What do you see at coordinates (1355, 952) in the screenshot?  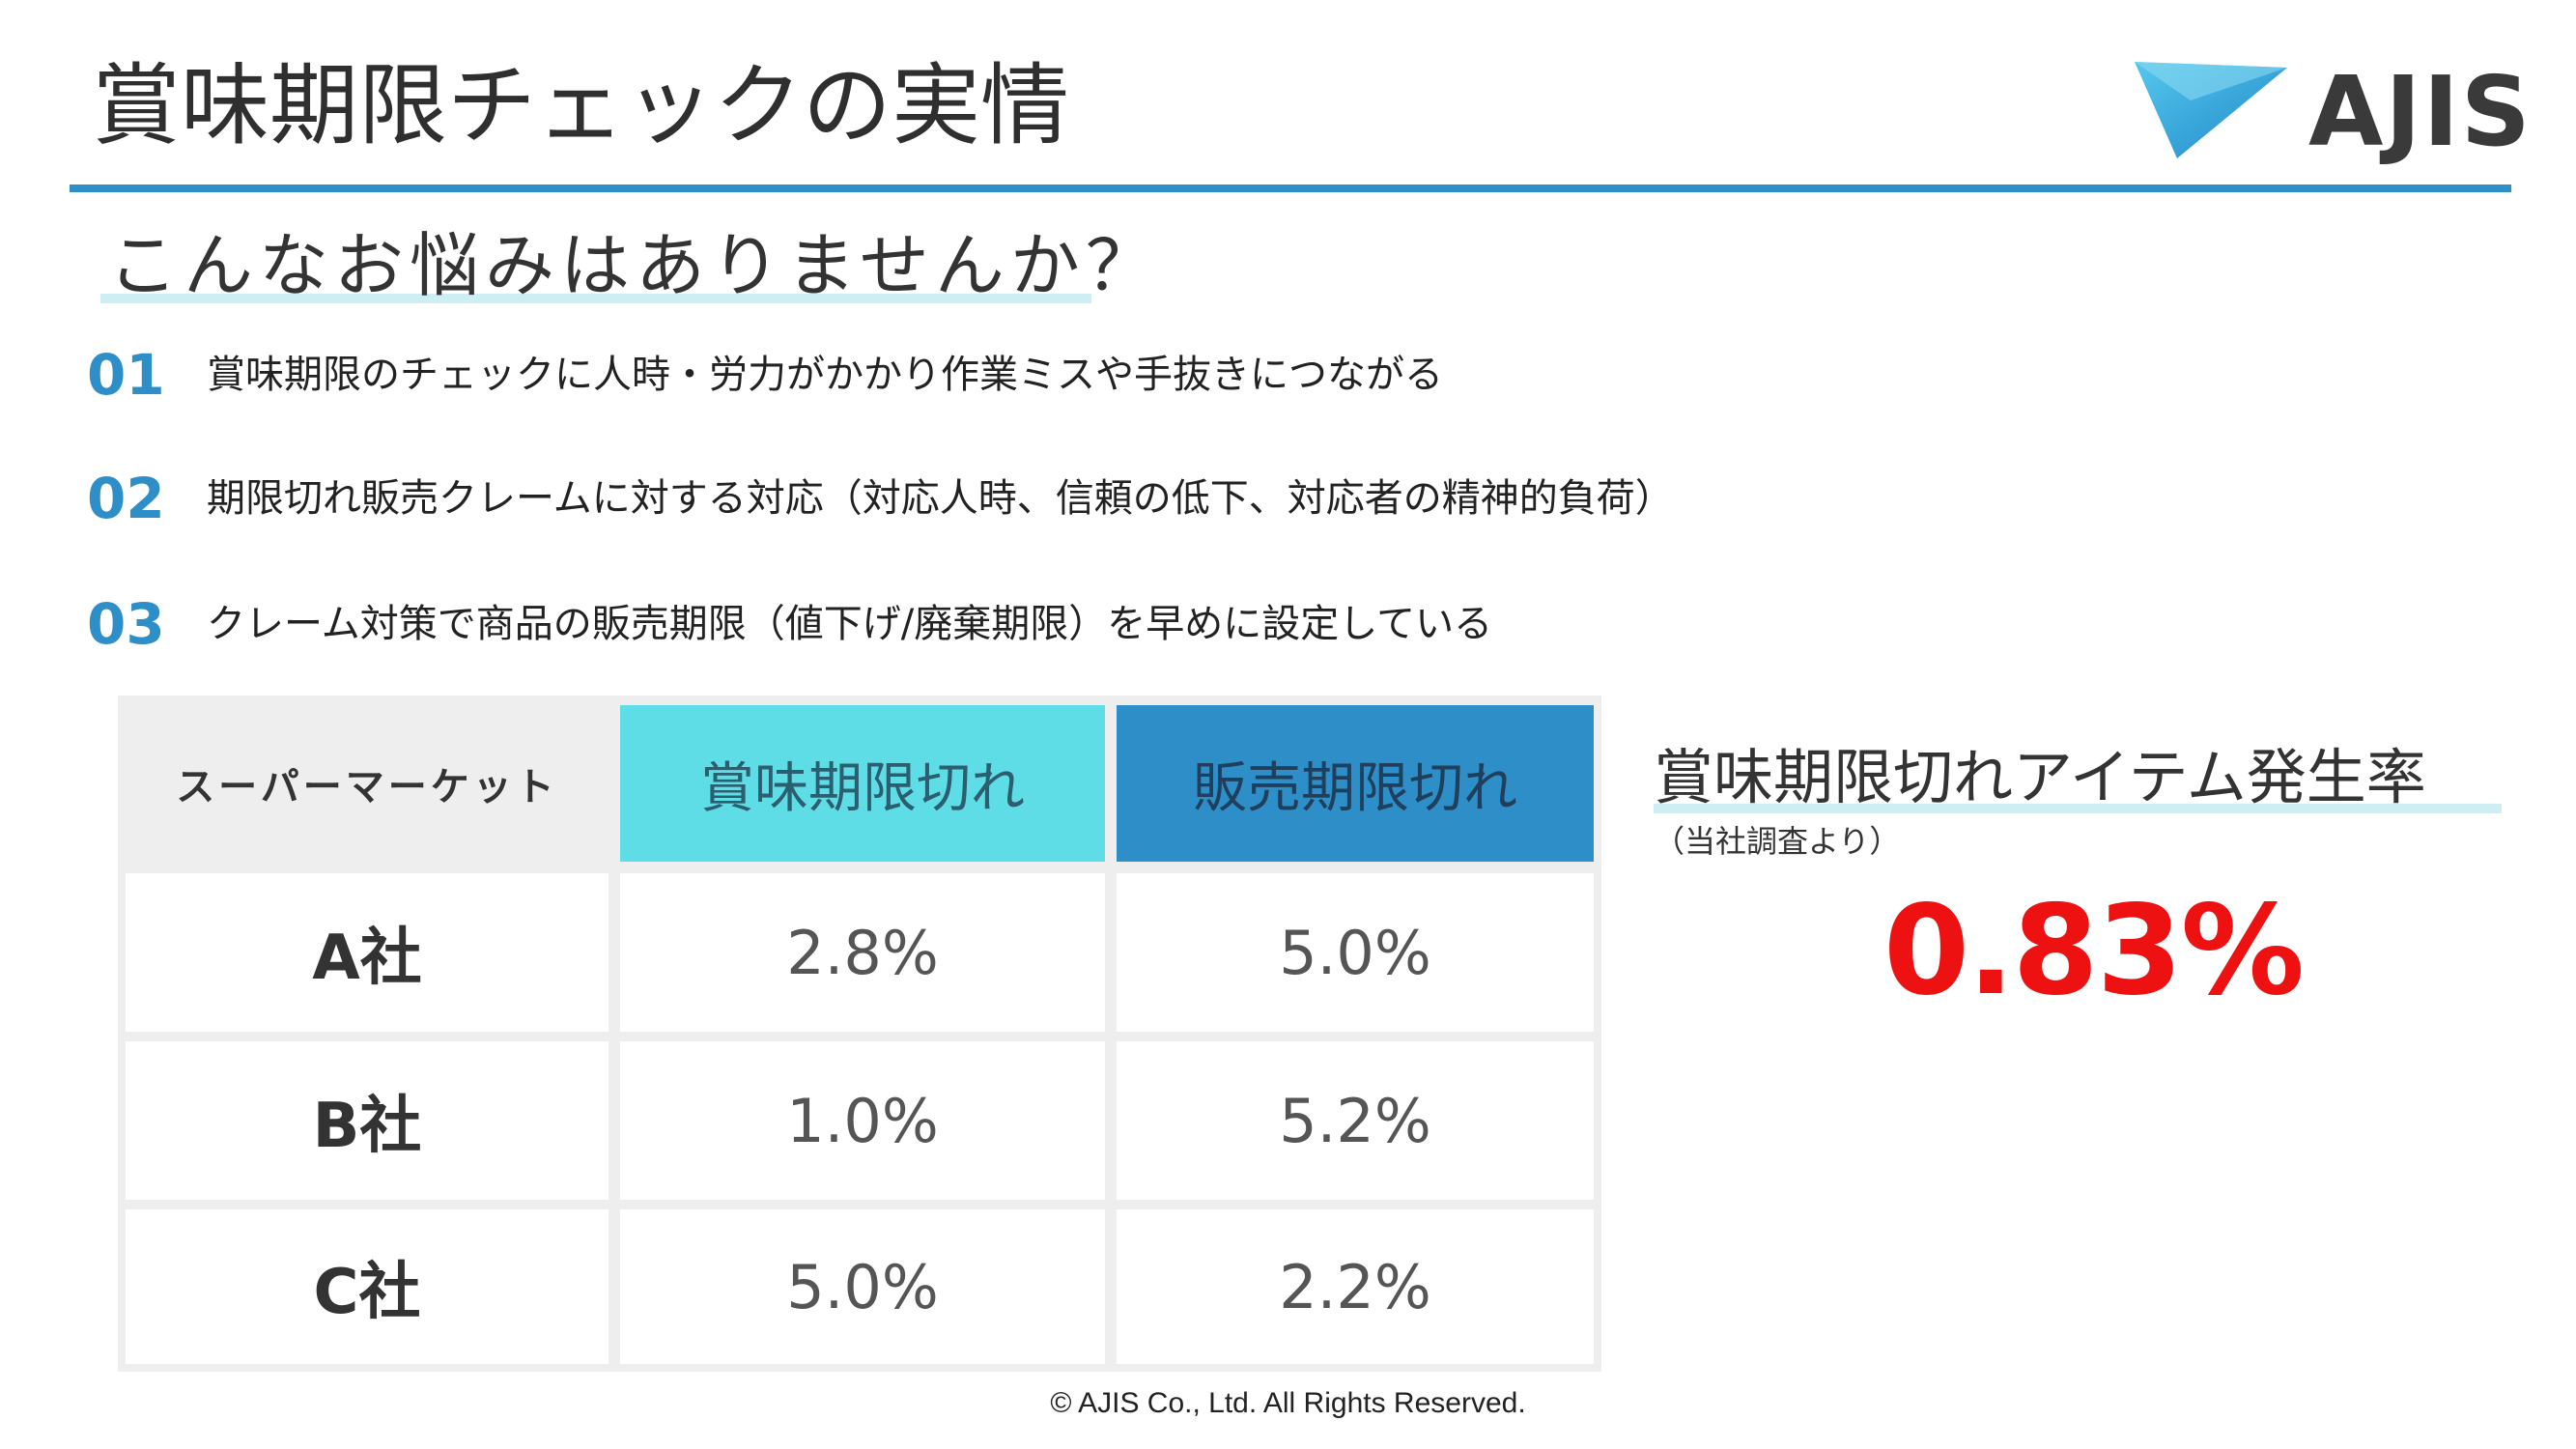 I see `cell-a-sell-by: 5.0%` at bounding box center [1355, 952].